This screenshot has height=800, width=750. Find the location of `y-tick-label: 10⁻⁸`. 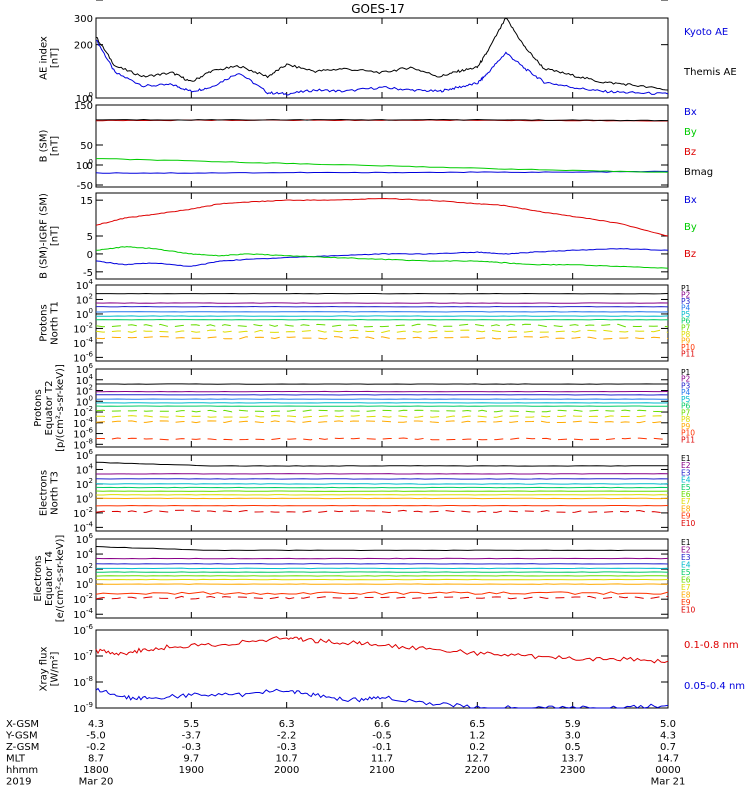

y-tick-label: 10⁻⁸ is located at coordinates (83, 682).